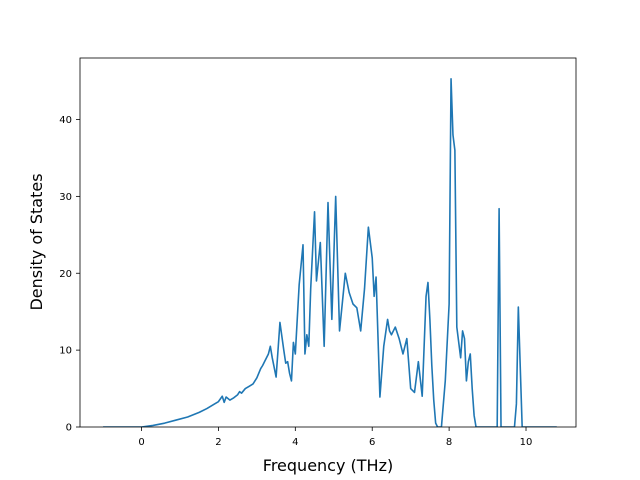 The width and height of the screenshot is (640, 480). I want to click on y-tick-label: 0, so click(69, 428).